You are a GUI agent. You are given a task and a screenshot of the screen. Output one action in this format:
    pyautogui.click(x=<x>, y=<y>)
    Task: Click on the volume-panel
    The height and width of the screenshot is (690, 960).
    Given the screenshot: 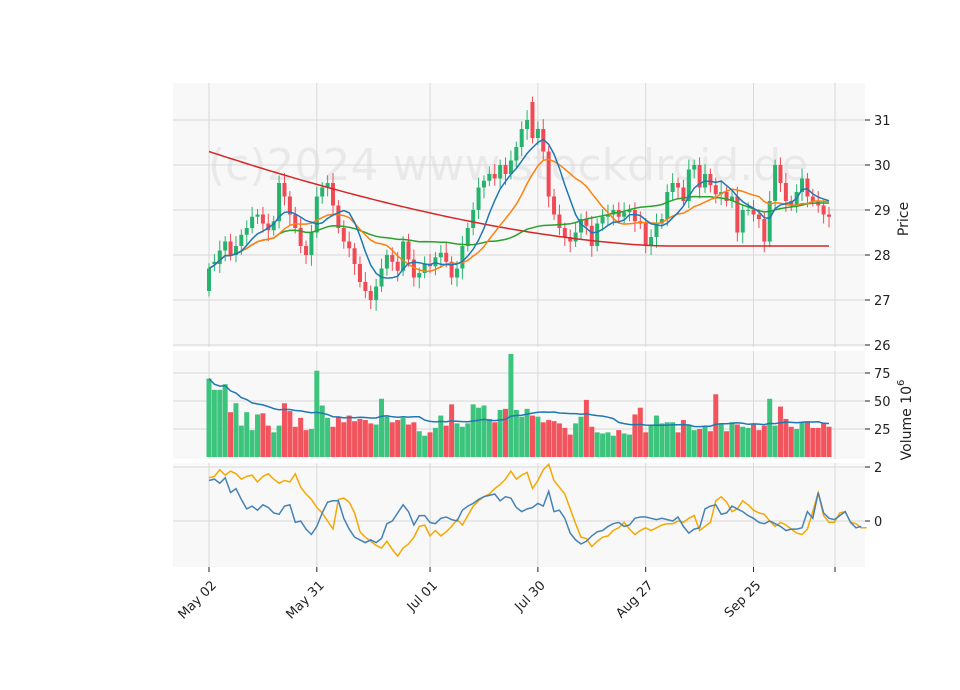 What is the action you would take?
    pyautogui.click(x=519, y=405)
    